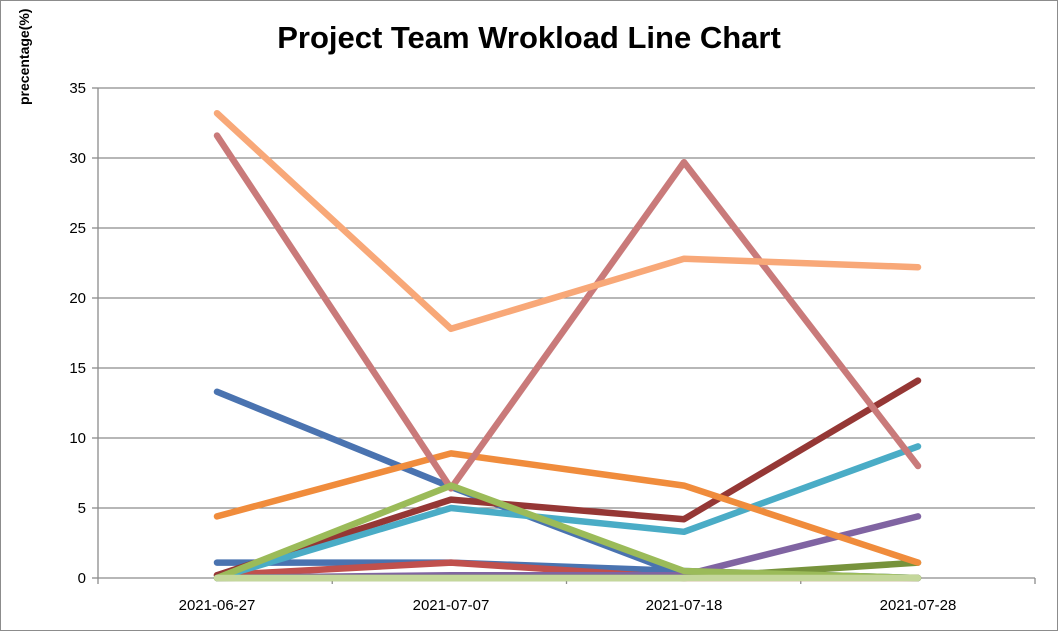 The height and width of the screenshot is (631, 1058). What do you see at coordinates (77, 228) in the screenshot?
I see `y-tick-label: 25` at bounding box center [77, 228].